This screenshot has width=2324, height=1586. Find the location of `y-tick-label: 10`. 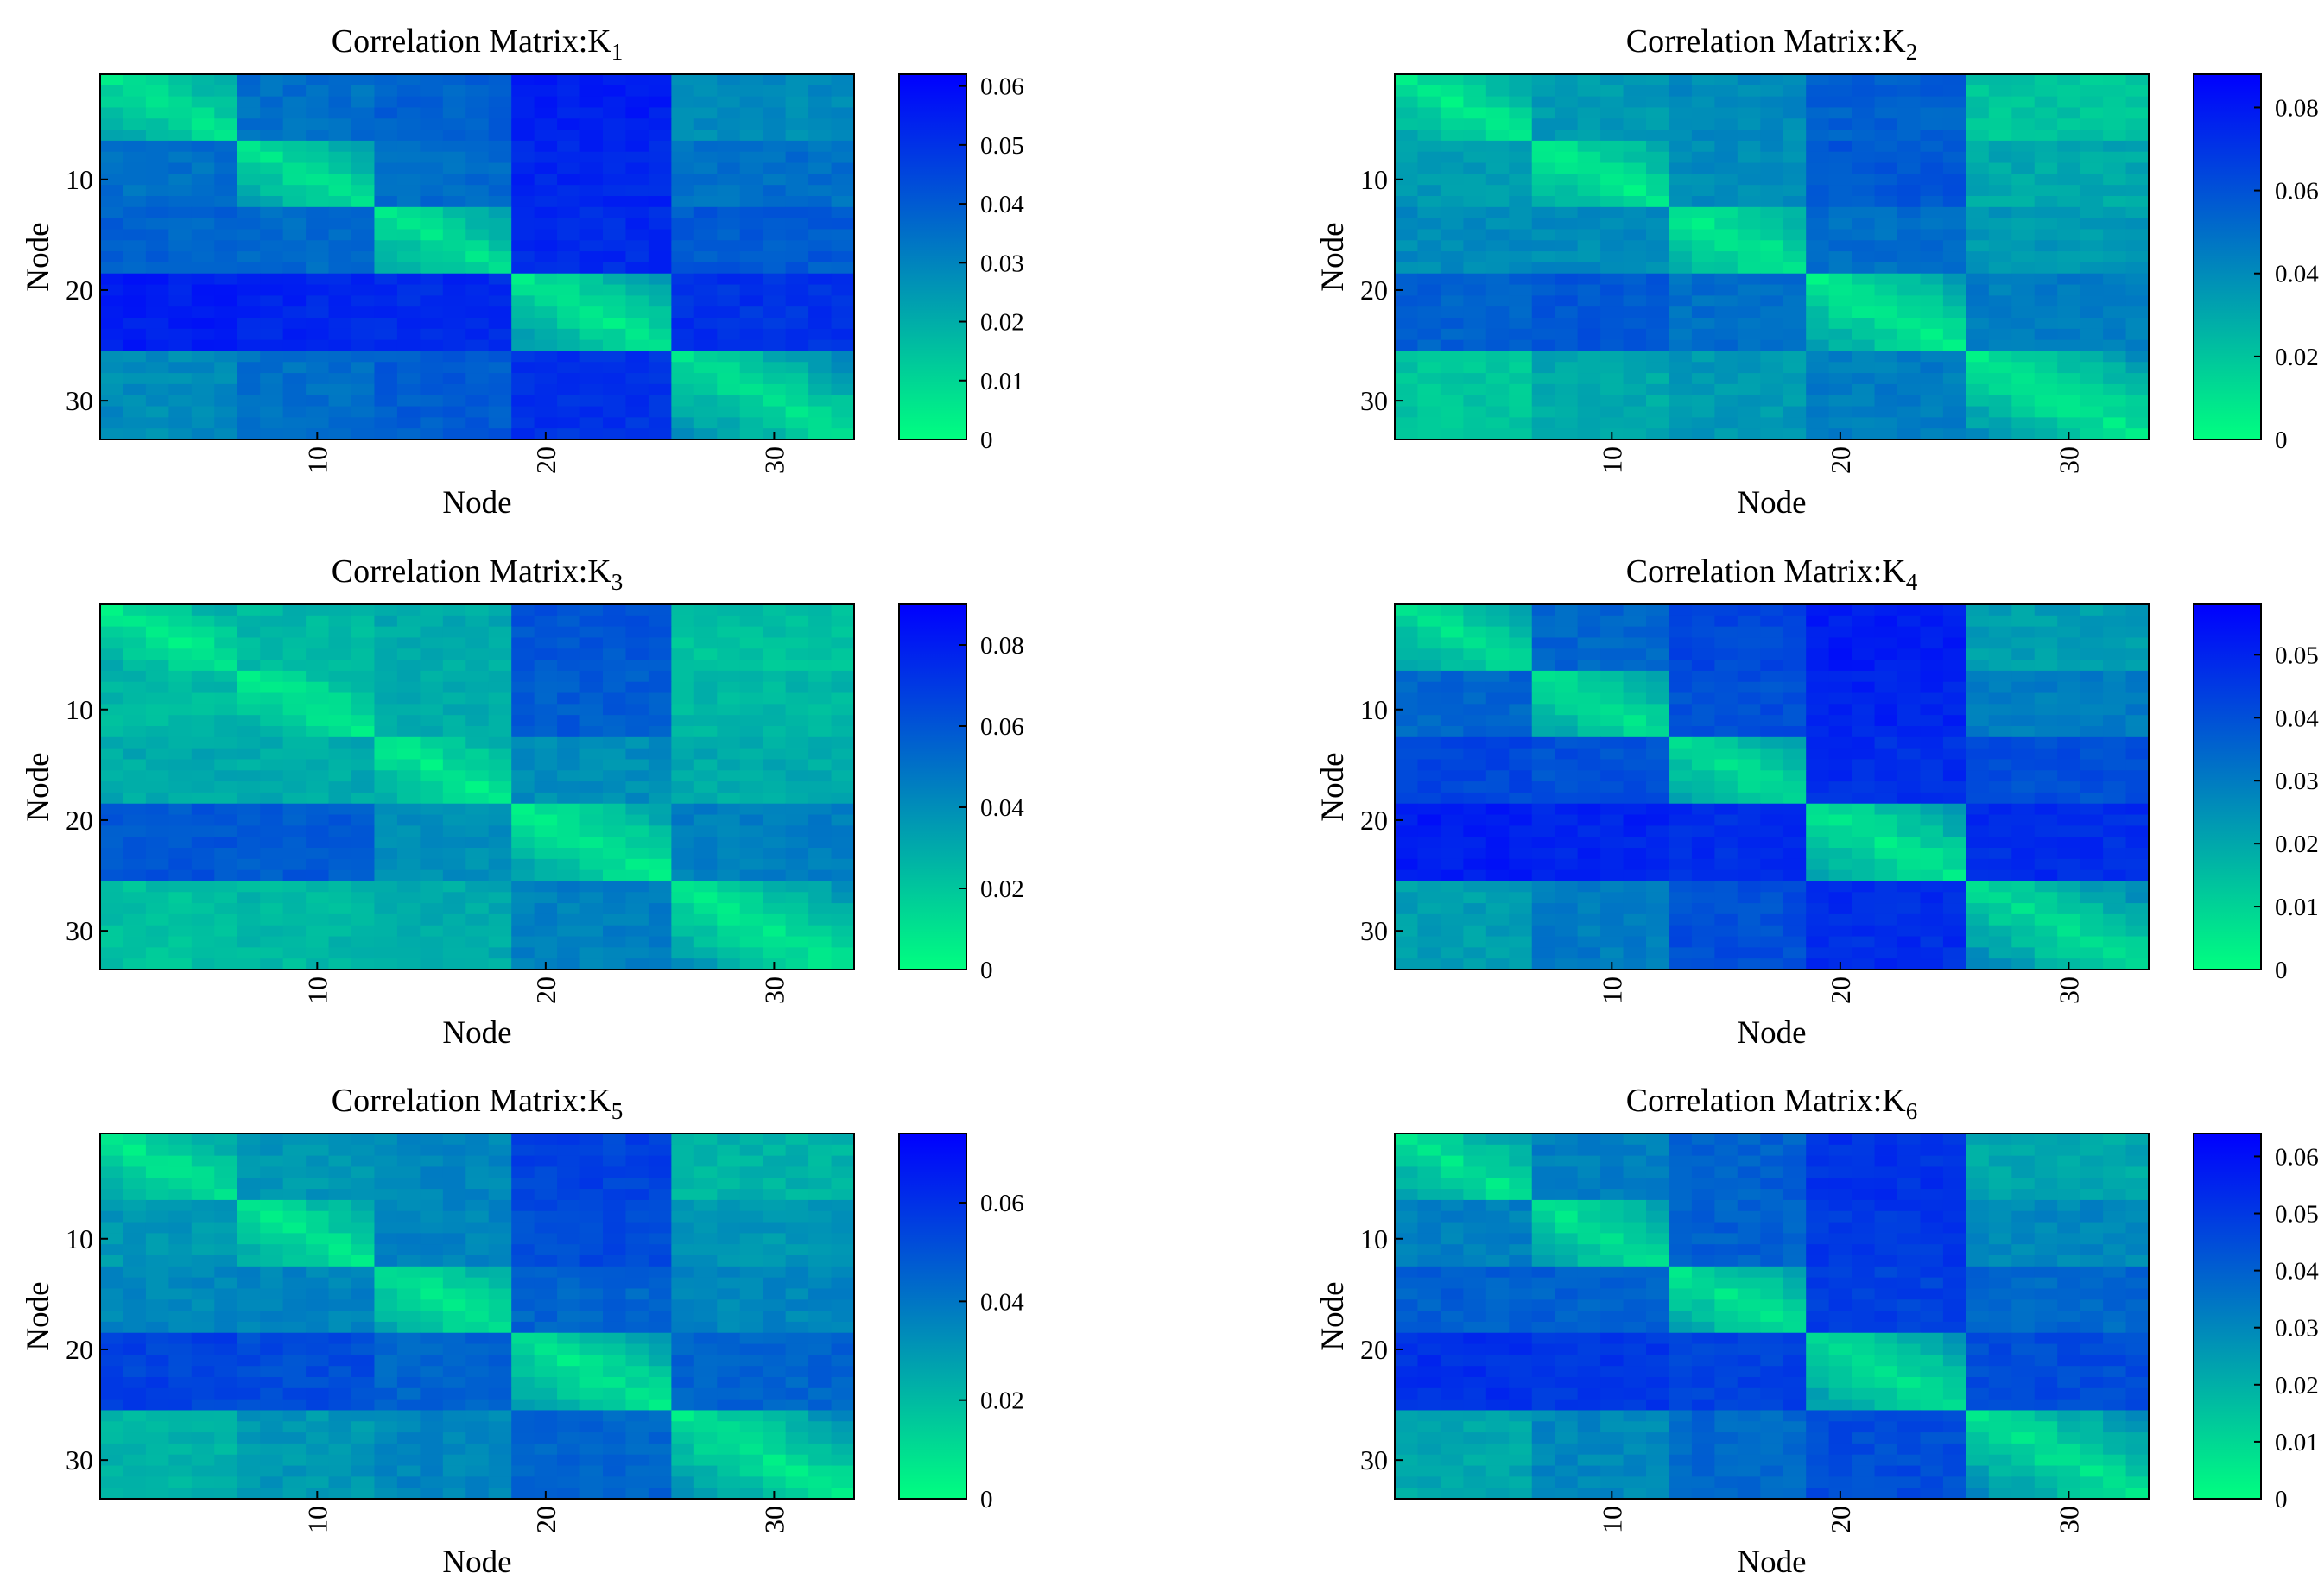

y-tick-label: 10 is located at coordinates (79, 709).